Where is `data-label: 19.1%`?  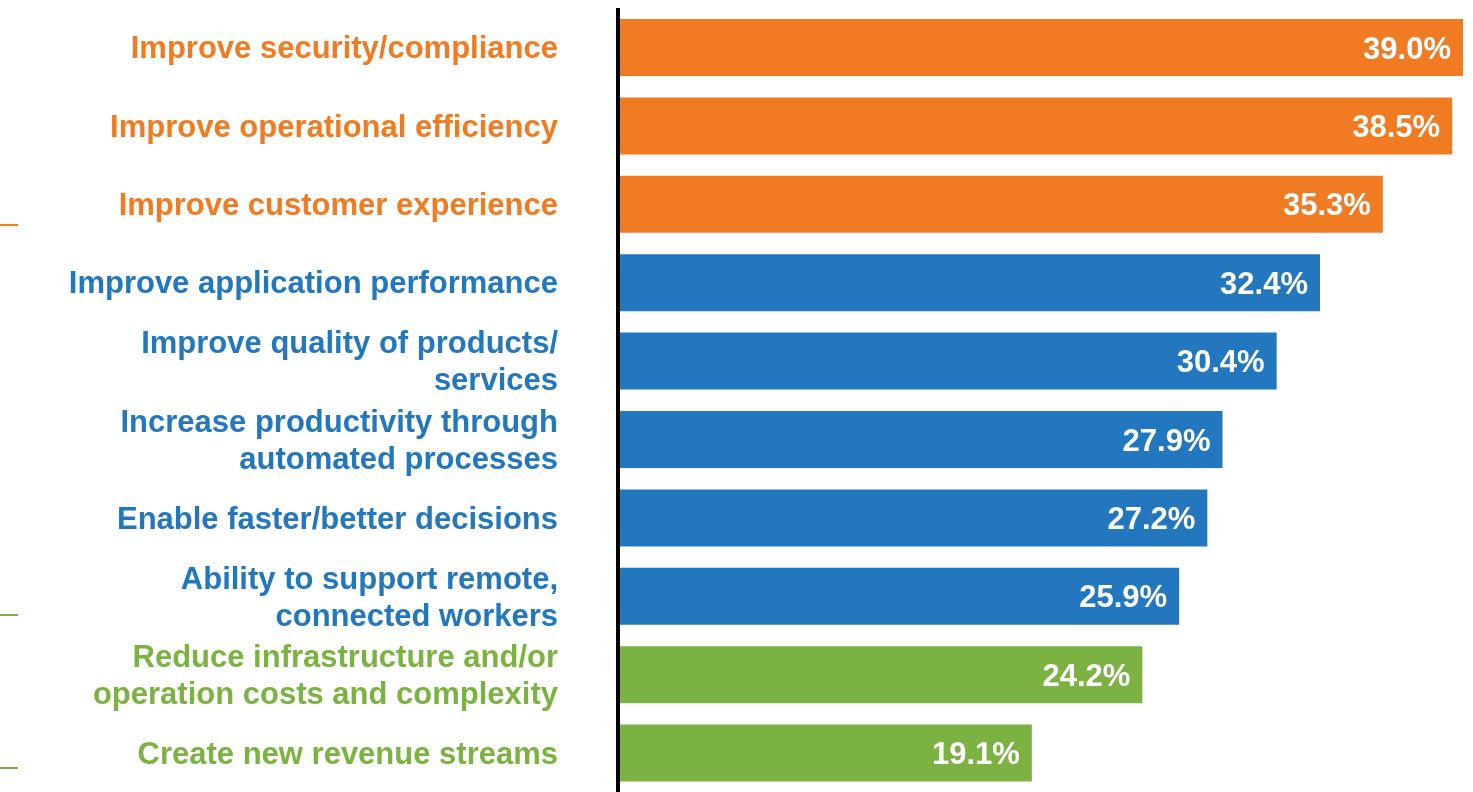 data-label: 19.1% is located at coordinates (975, 754).